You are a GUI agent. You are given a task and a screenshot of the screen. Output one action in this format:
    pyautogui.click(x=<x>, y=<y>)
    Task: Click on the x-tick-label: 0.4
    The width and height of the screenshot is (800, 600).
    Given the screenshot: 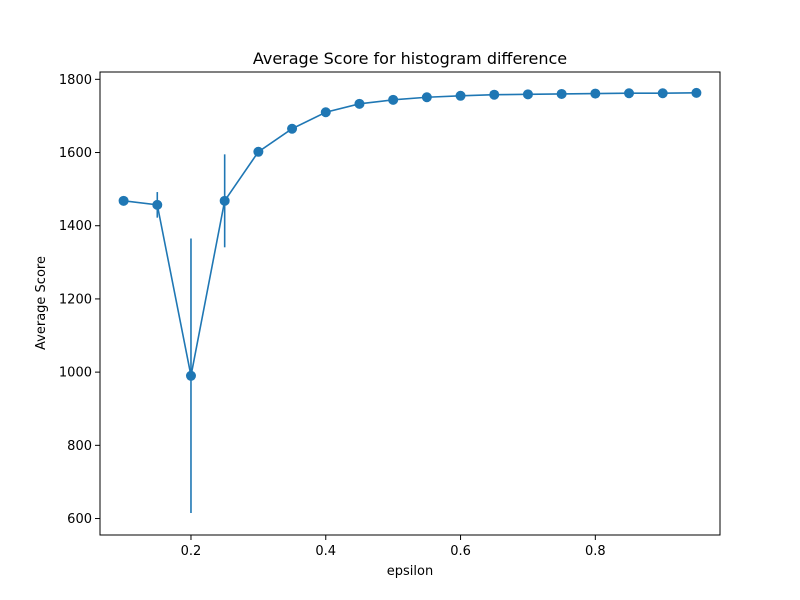 What is the action you would take?
    pyautogui.click(x=325, y=551)
    